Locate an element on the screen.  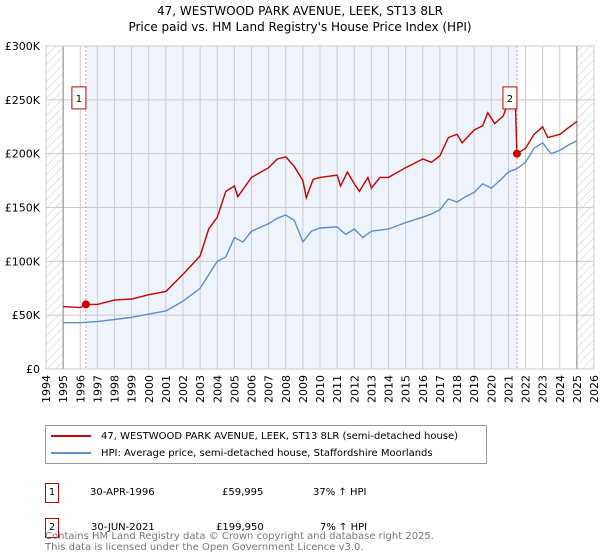
x-tick-label: 1998 is located at coordinates (115, 389).